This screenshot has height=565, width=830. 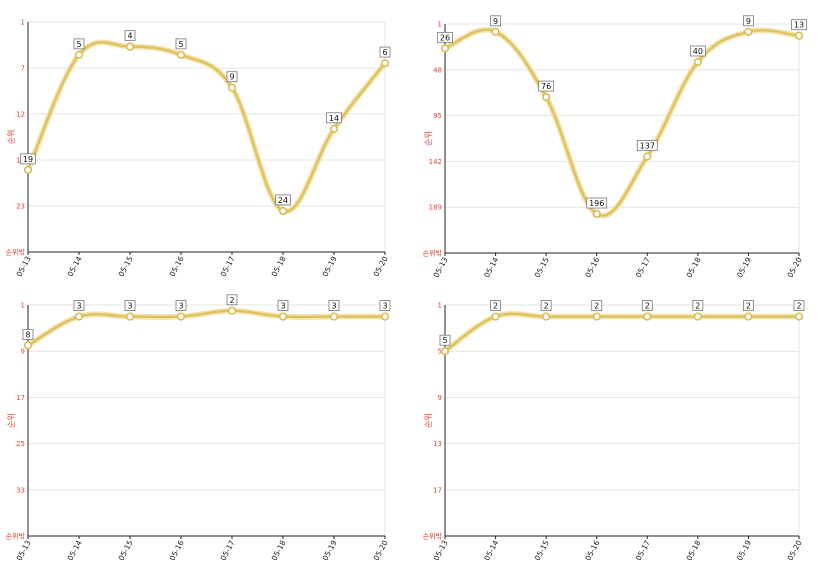 What do you see at coordinates (440, 352) in the screenshot?
I see `y-tick-label: 5` at bounding box center [440, 352].